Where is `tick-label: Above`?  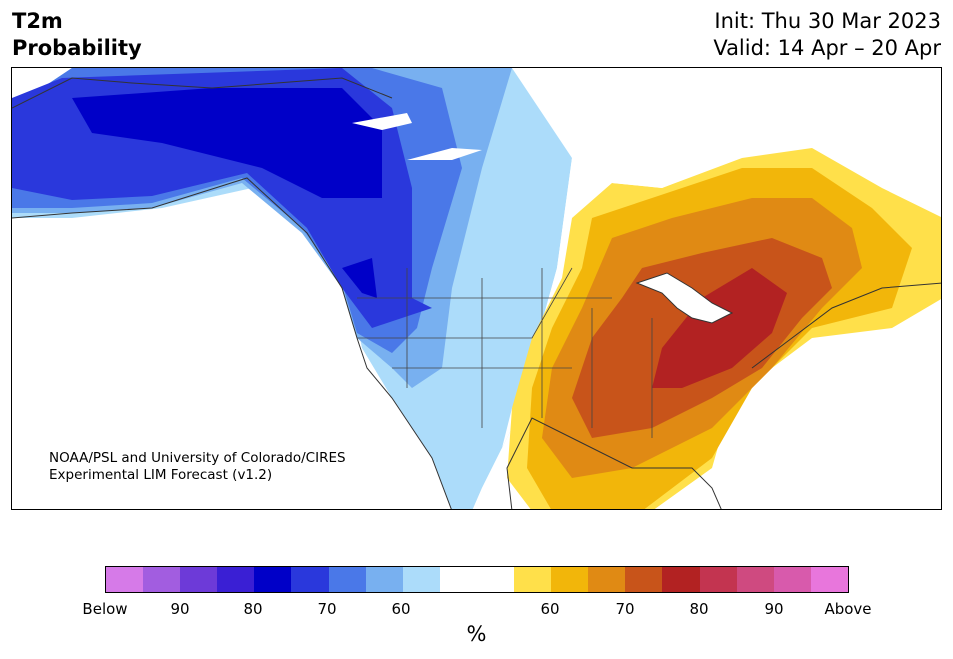 tick-label: Above is located at coordinates (848, 609).